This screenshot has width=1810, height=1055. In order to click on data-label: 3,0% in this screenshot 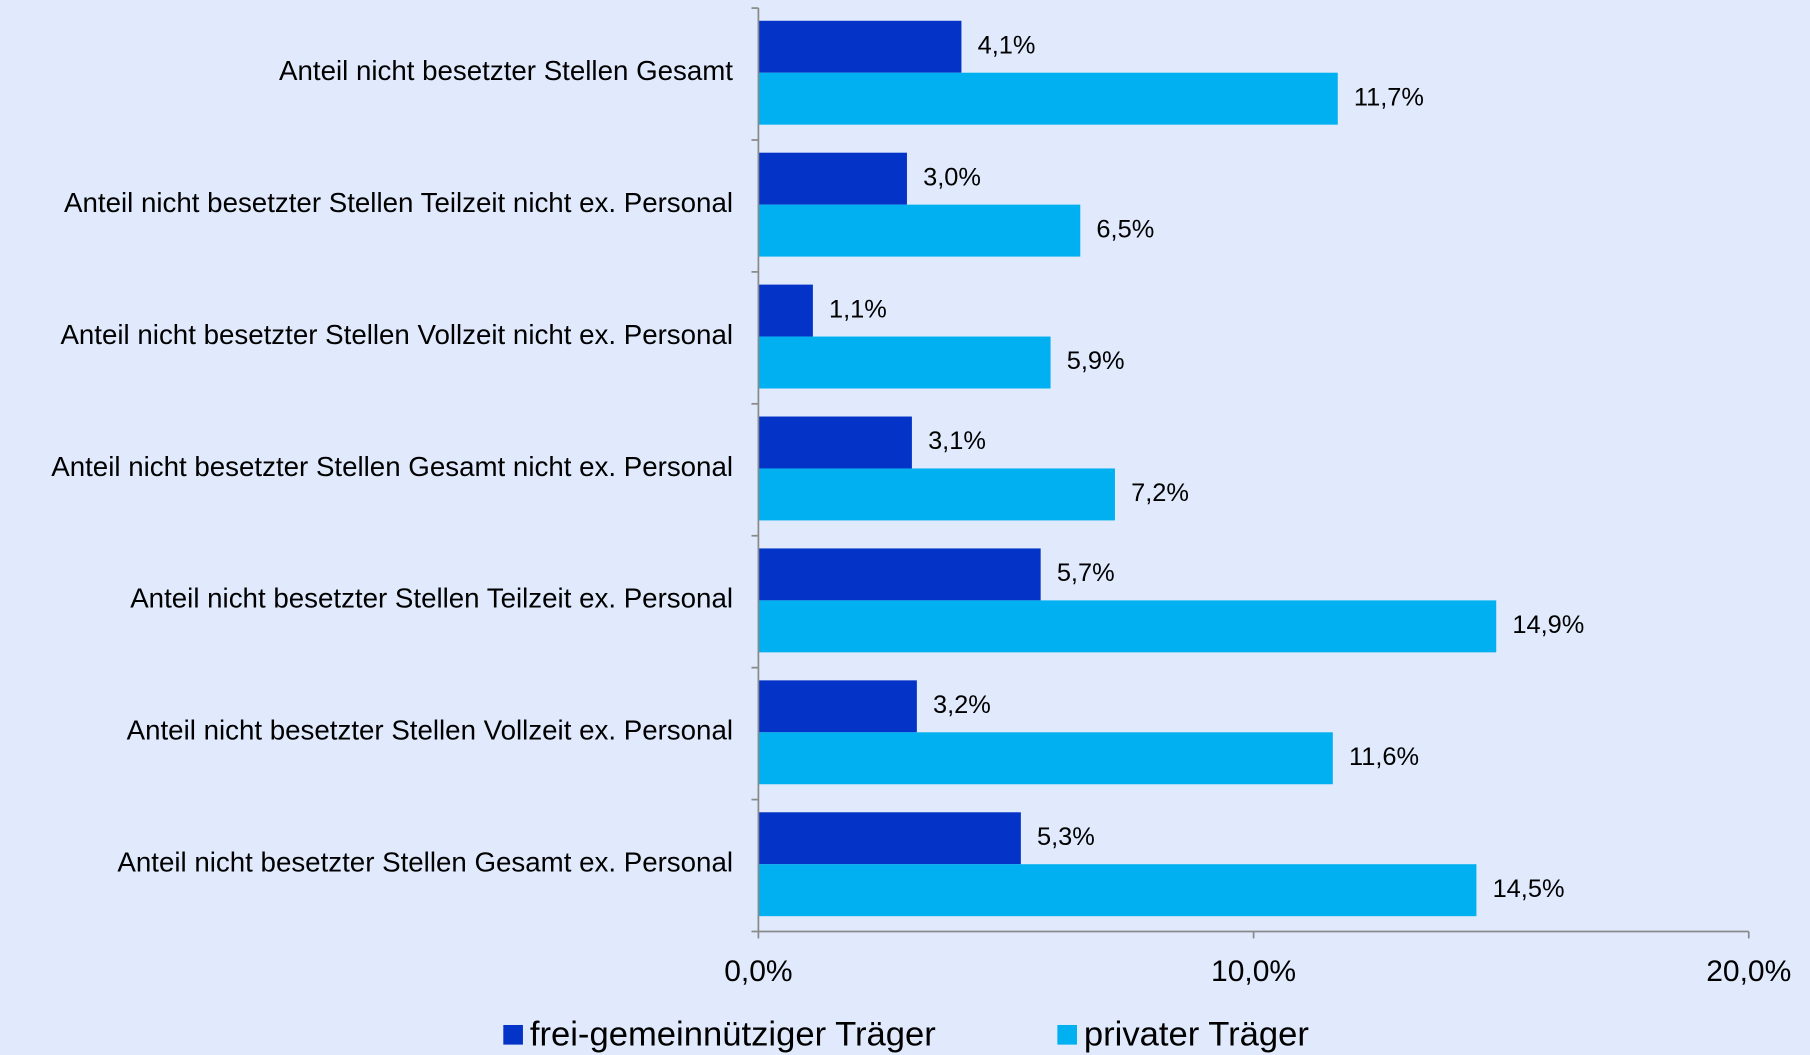, I will do `click(952, 177)`.